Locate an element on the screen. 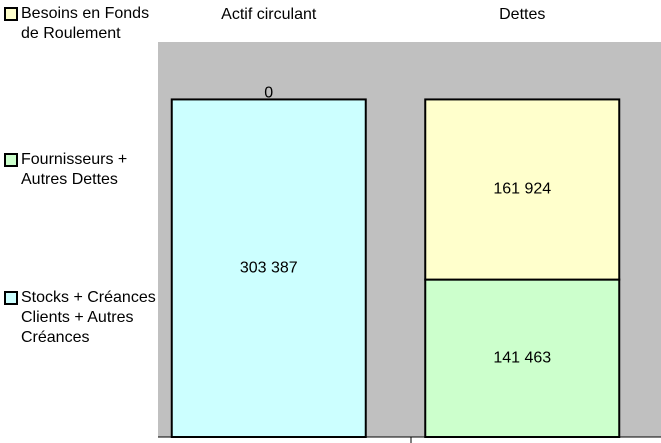  data-label: 141 463 is located at coordinates (522, 358).